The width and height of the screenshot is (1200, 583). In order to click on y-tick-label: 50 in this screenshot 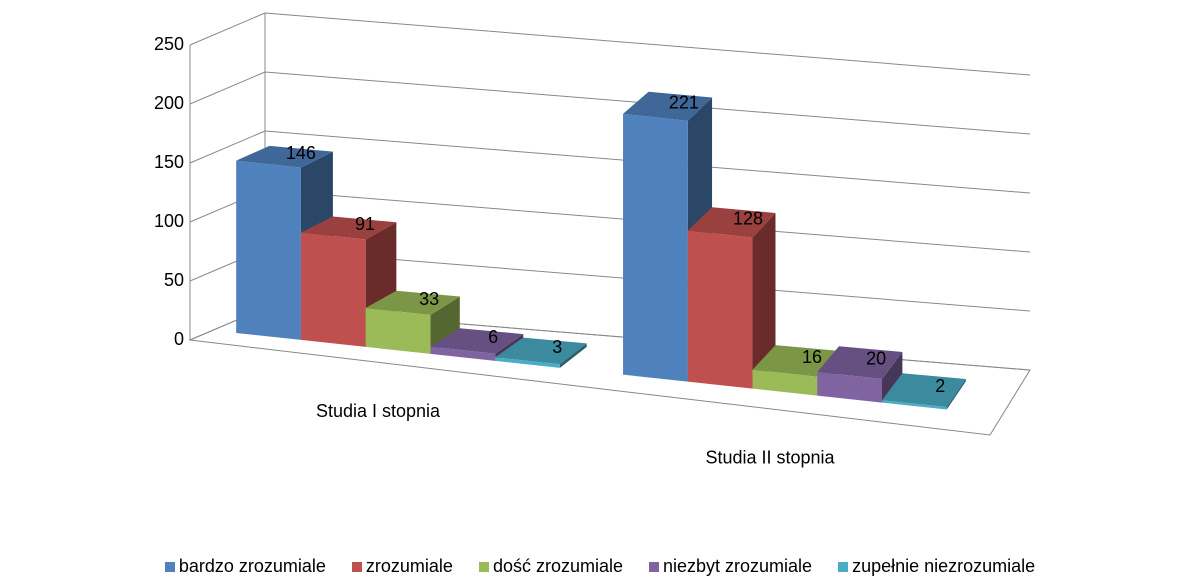, I will do `click(174, 280)`.